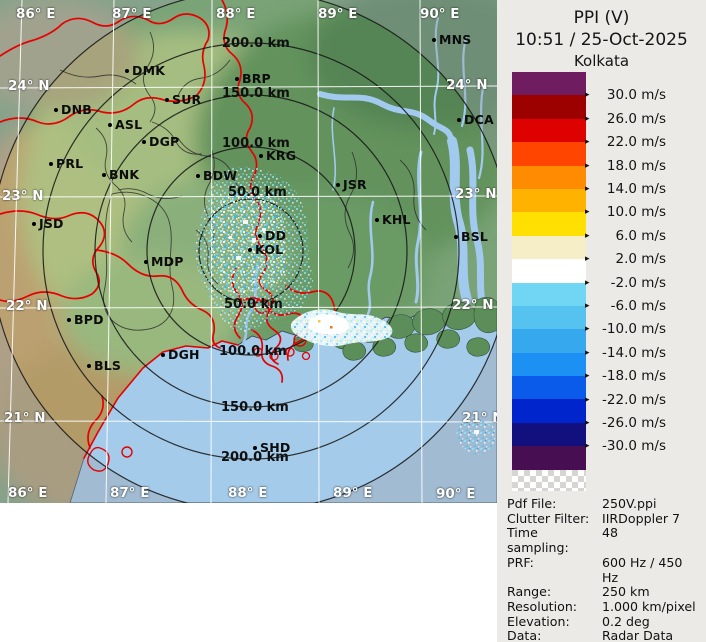 This screenshot has width=706, height=642. Describe the element at coordinates (634, 400) in the screenshot. I see `tick-value: -22.0 m/s` at that location.